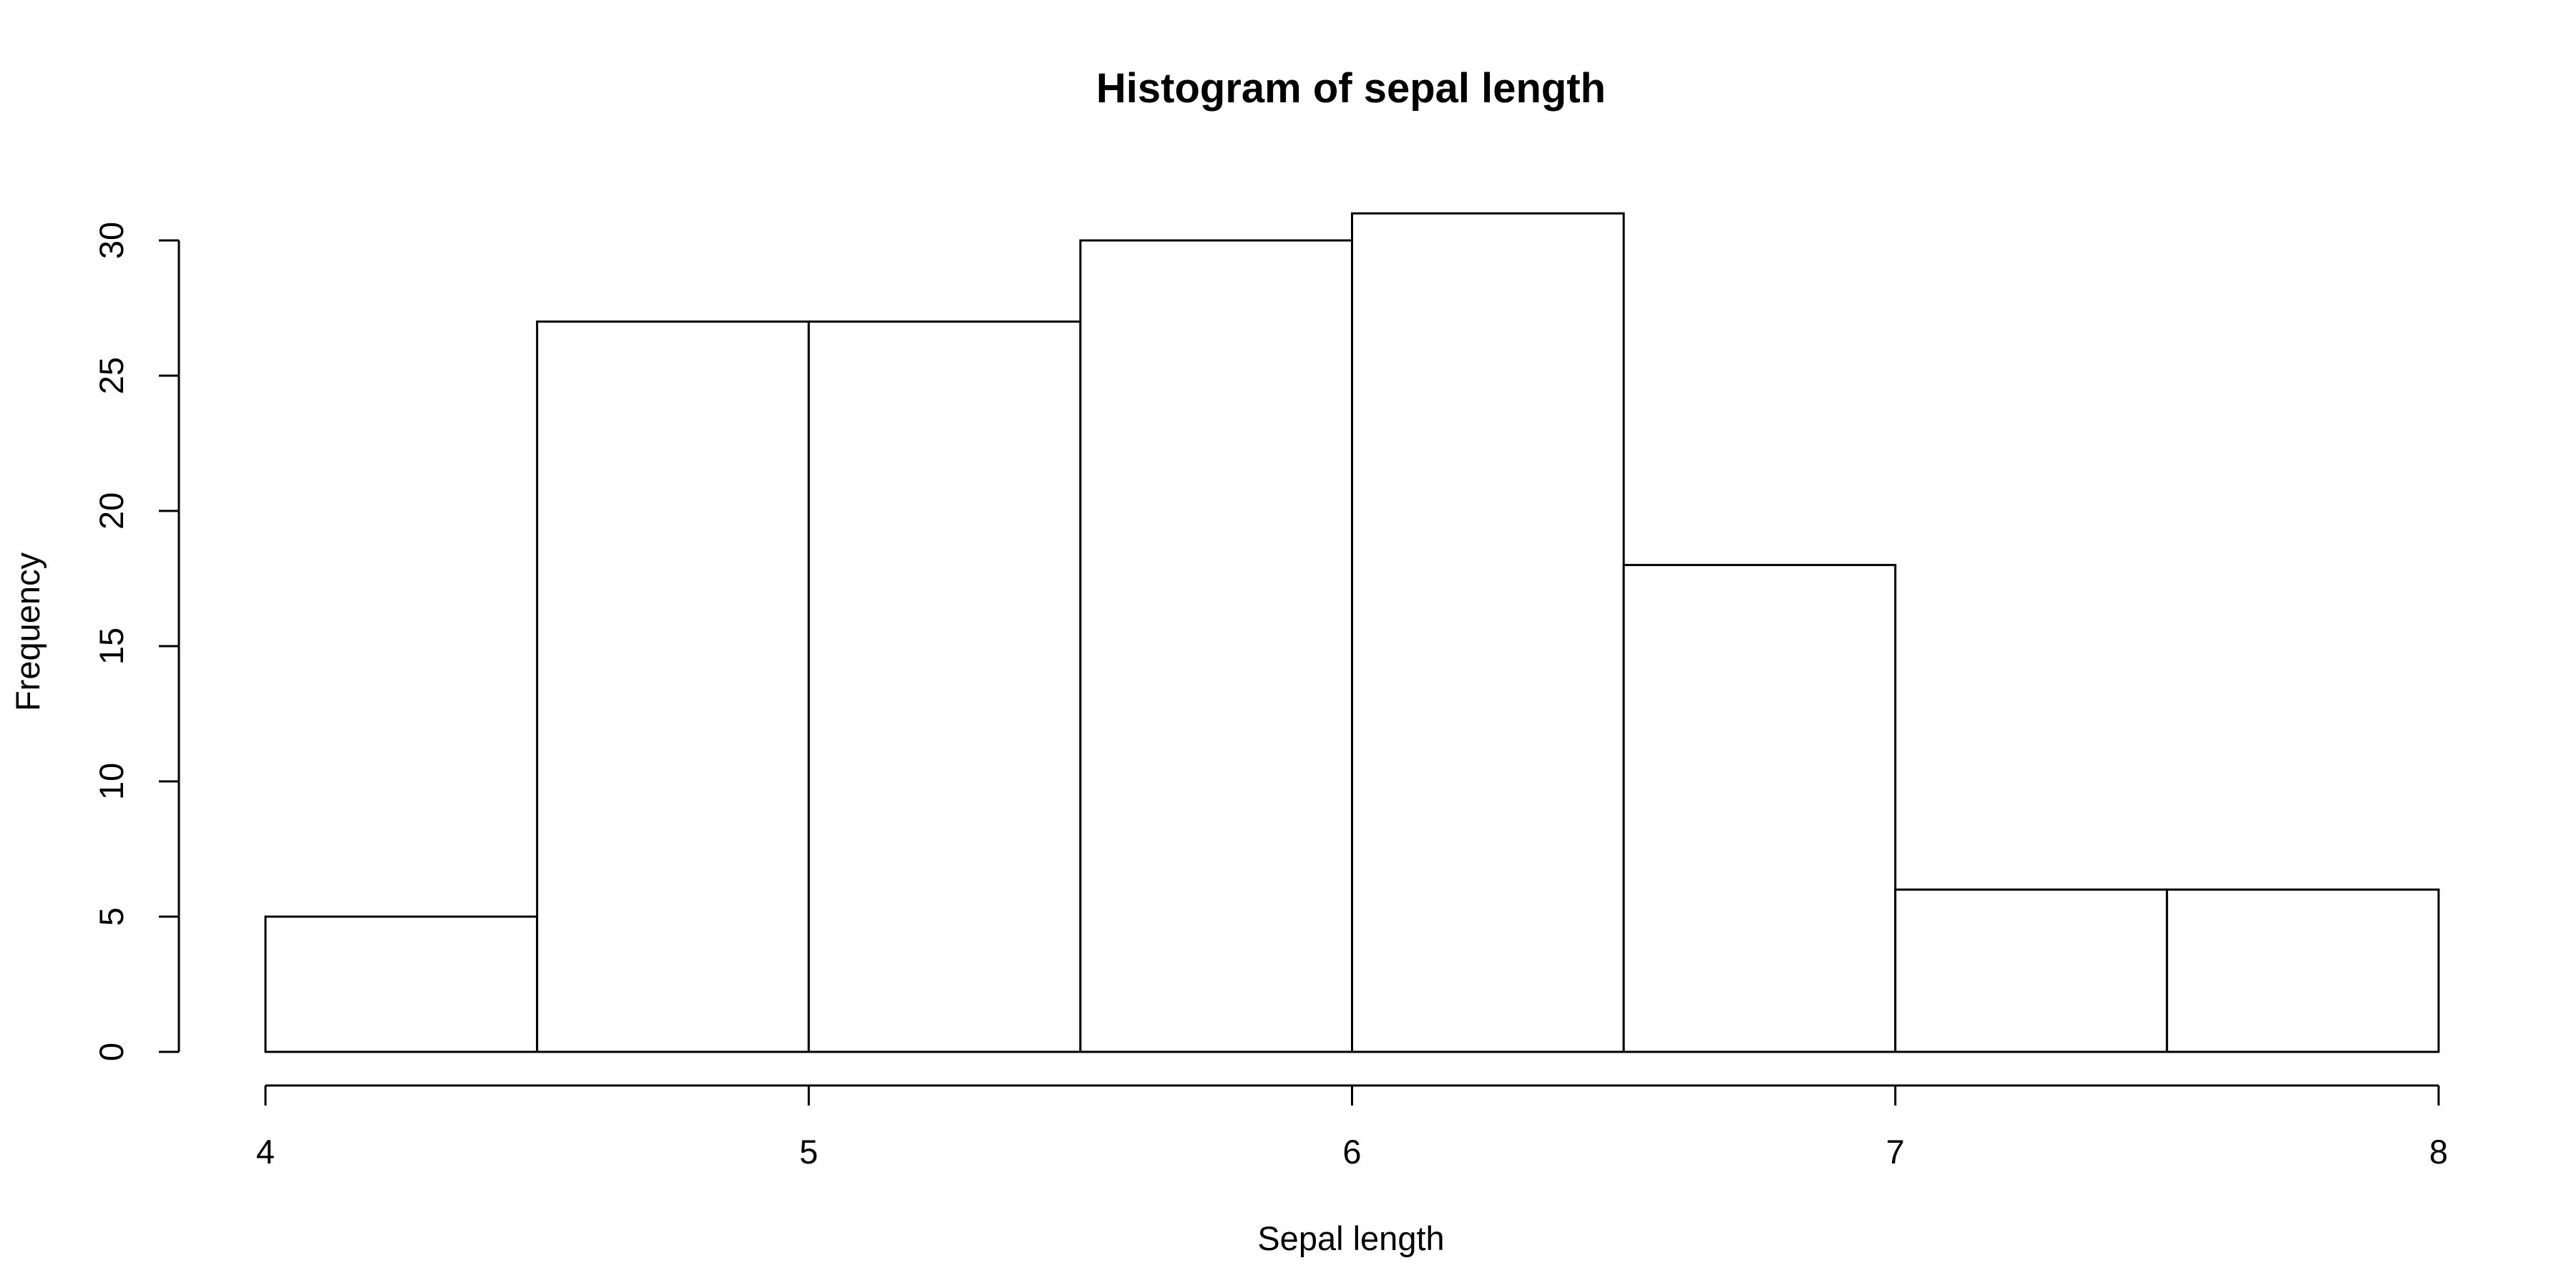  Describe the element at coordinates (2438, 1152) in the screenshot. I see `x-tick-label: 8` at that location.